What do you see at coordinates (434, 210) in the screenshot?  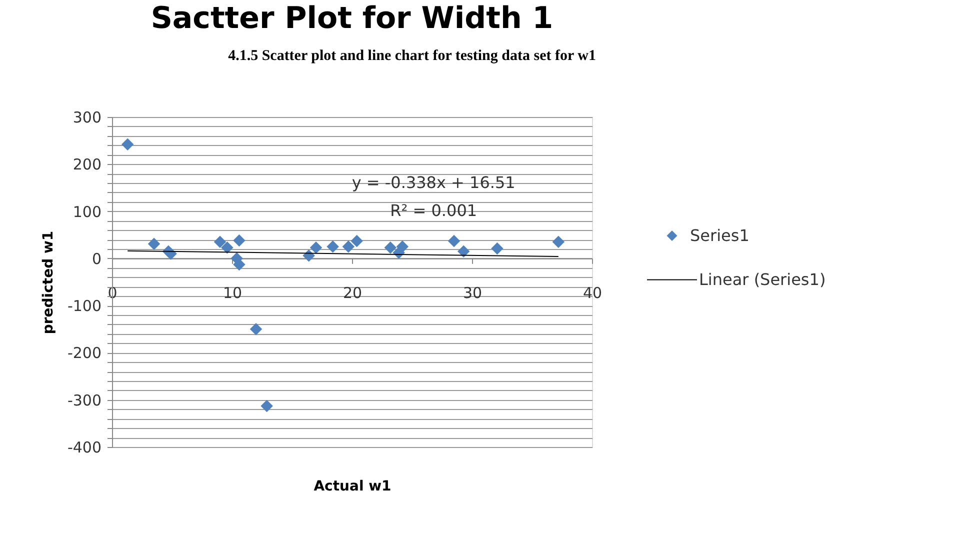 I see `annotation: R² = 0.001` at bounding box center [434, 210].